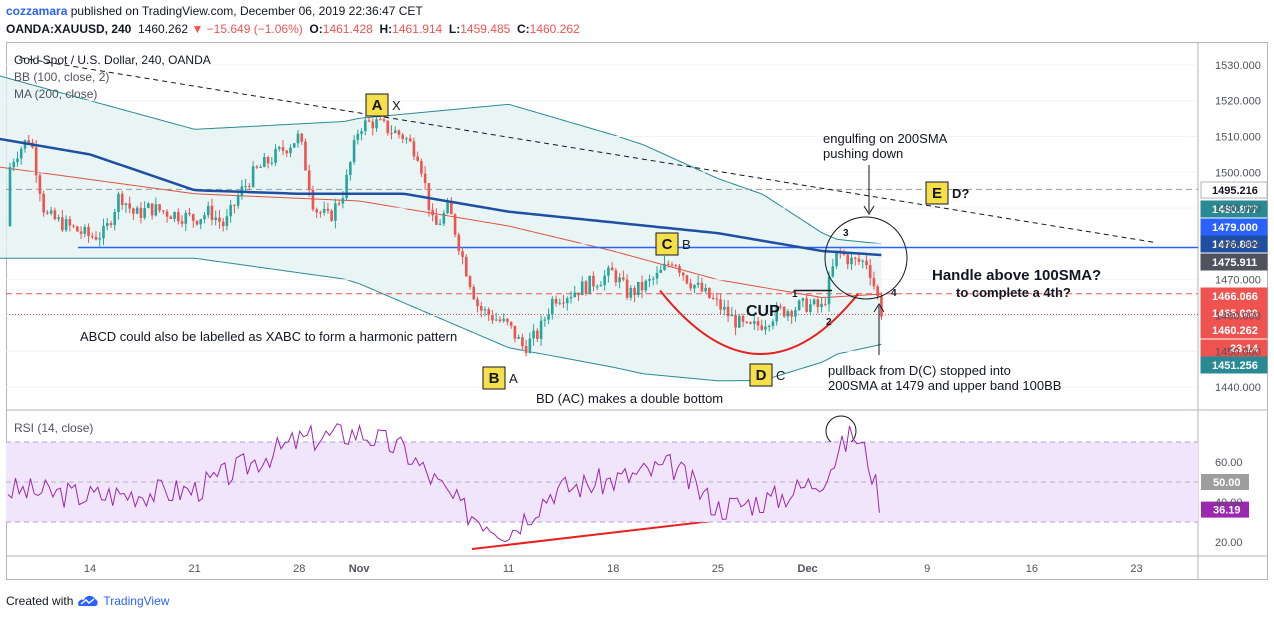 The image size is (1274, 618). I want to click on point-sublabel: B, so click(686, 244).